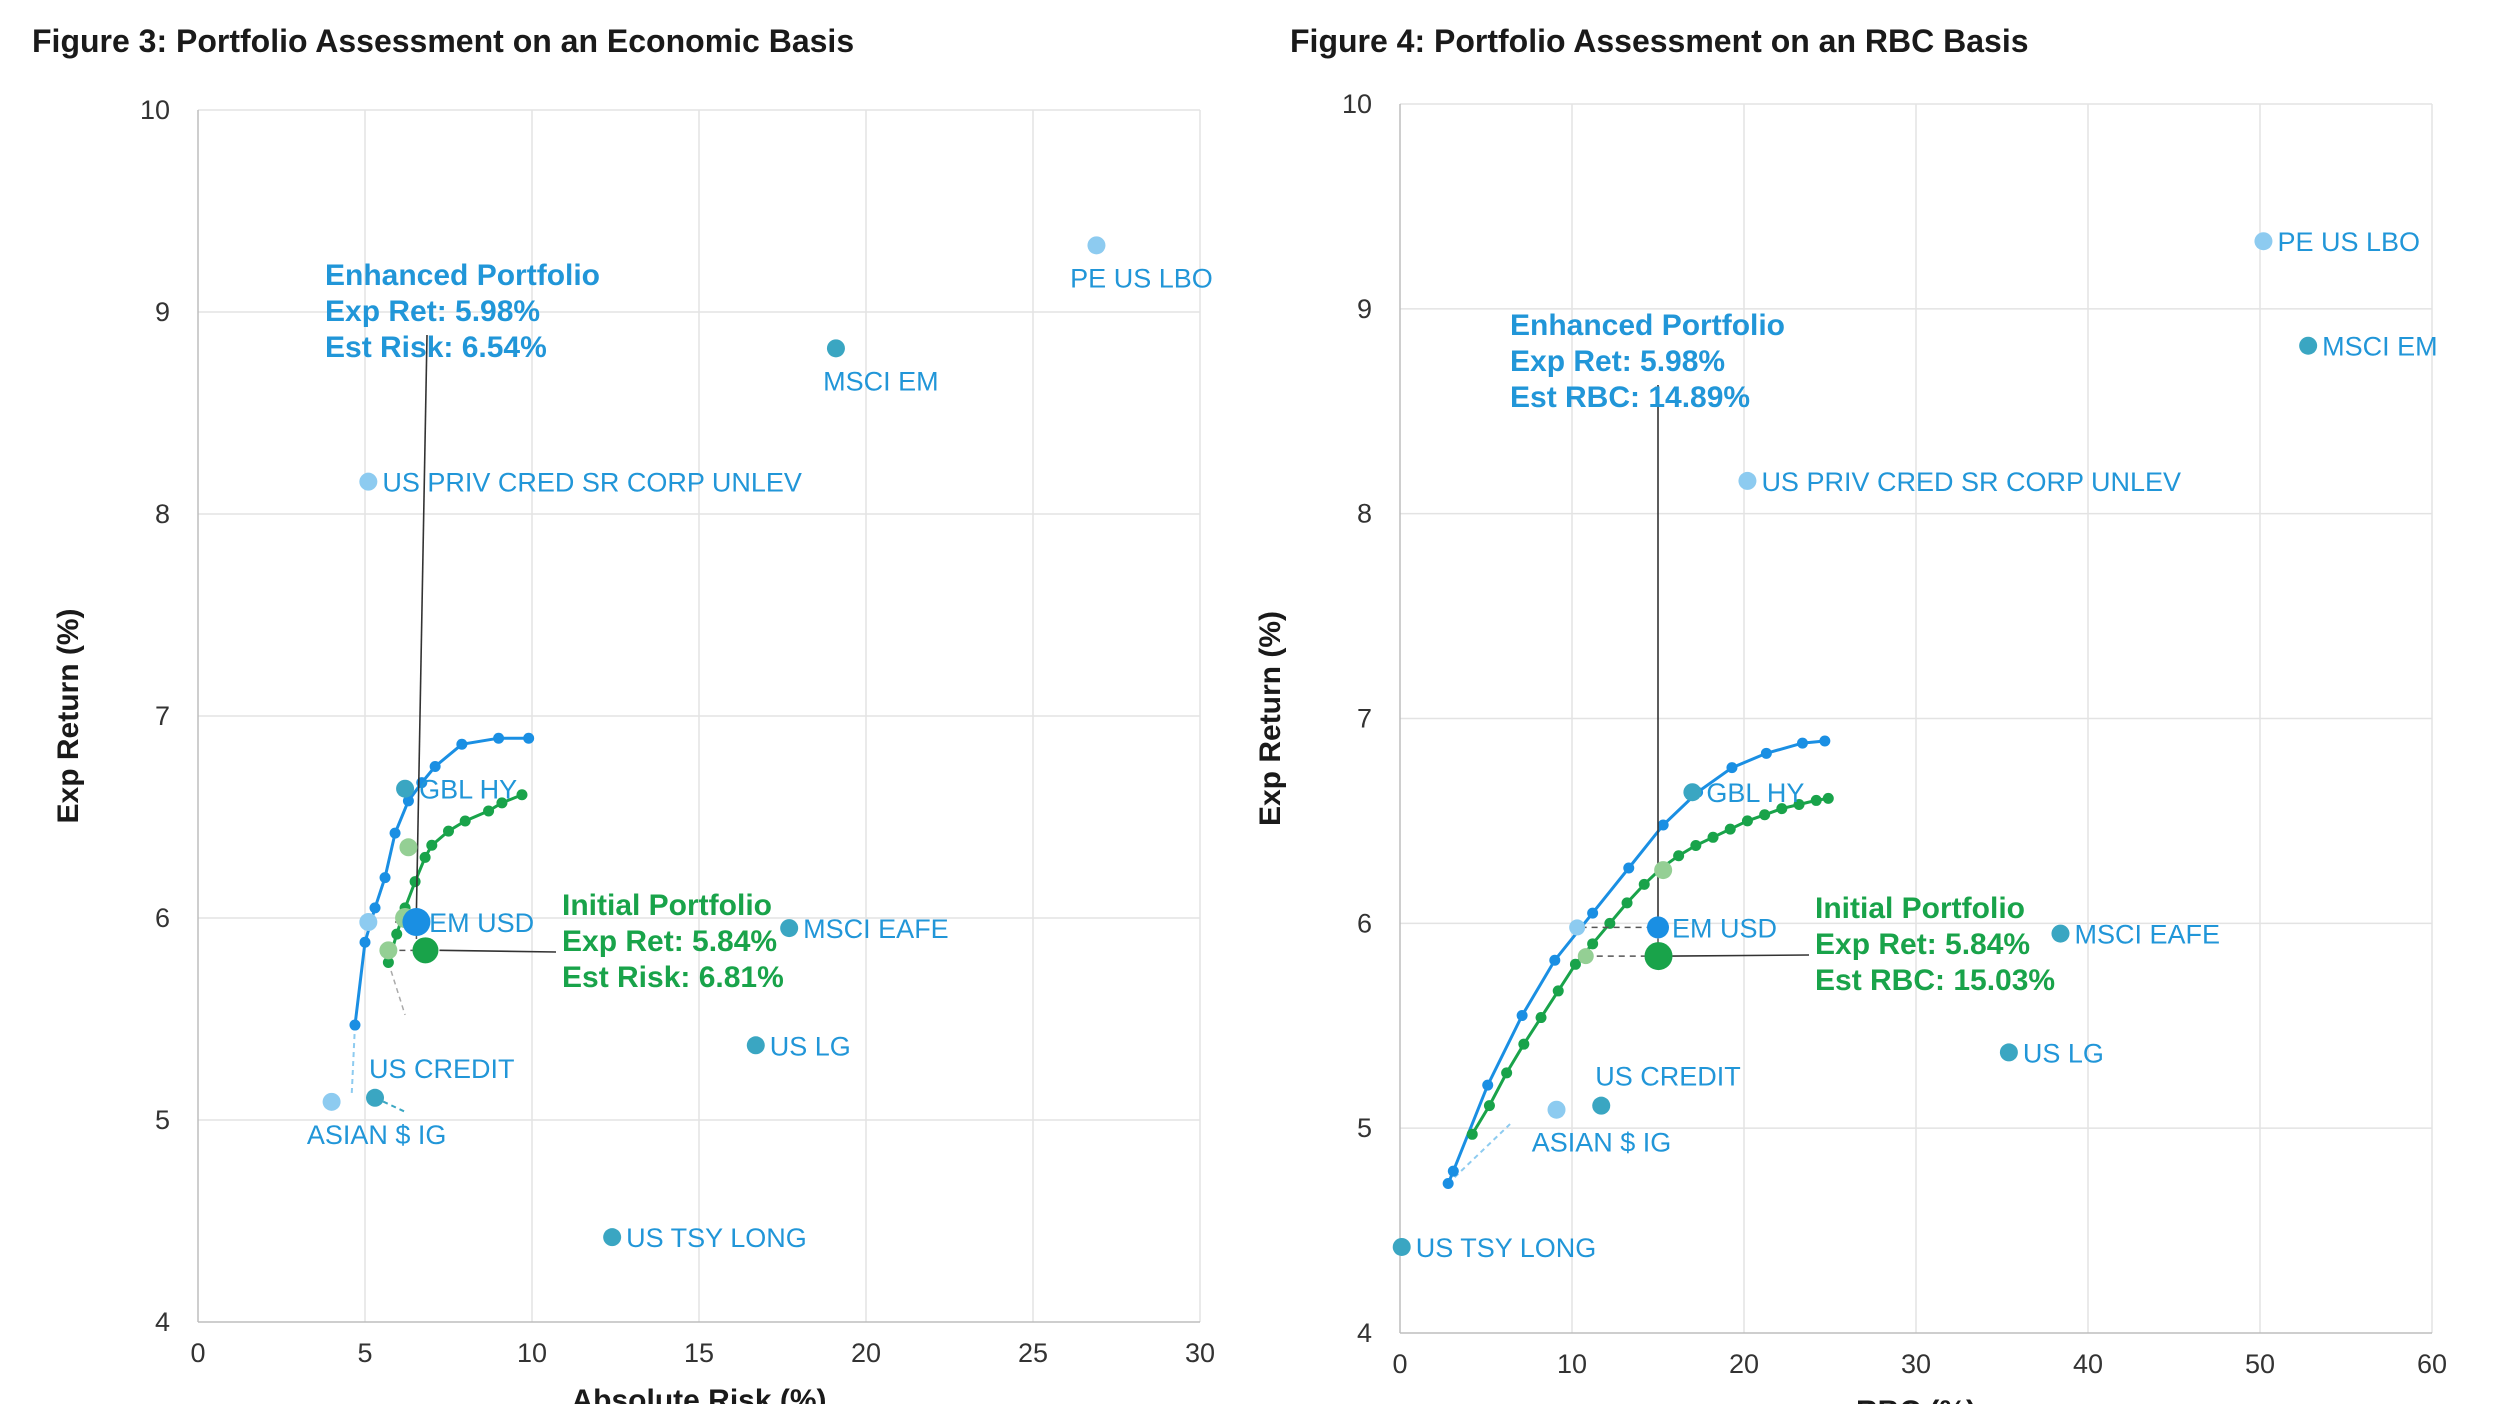  I want to click on asset-label: US TSY LONG, so click(1506, 1248).